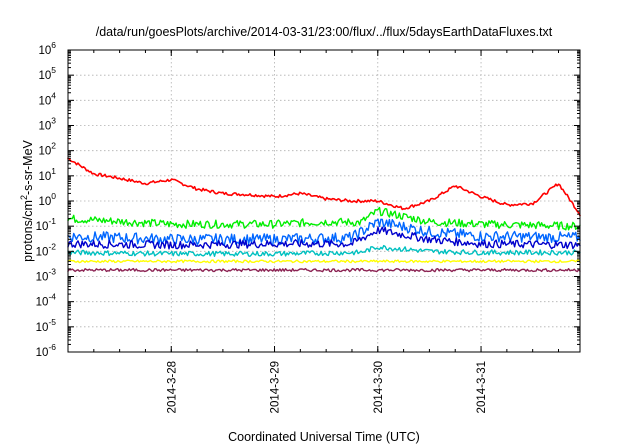 The height and width of the screenshot is (448, 640). I want to click on y-tick-label-exponent: -3, so click(52, 272).